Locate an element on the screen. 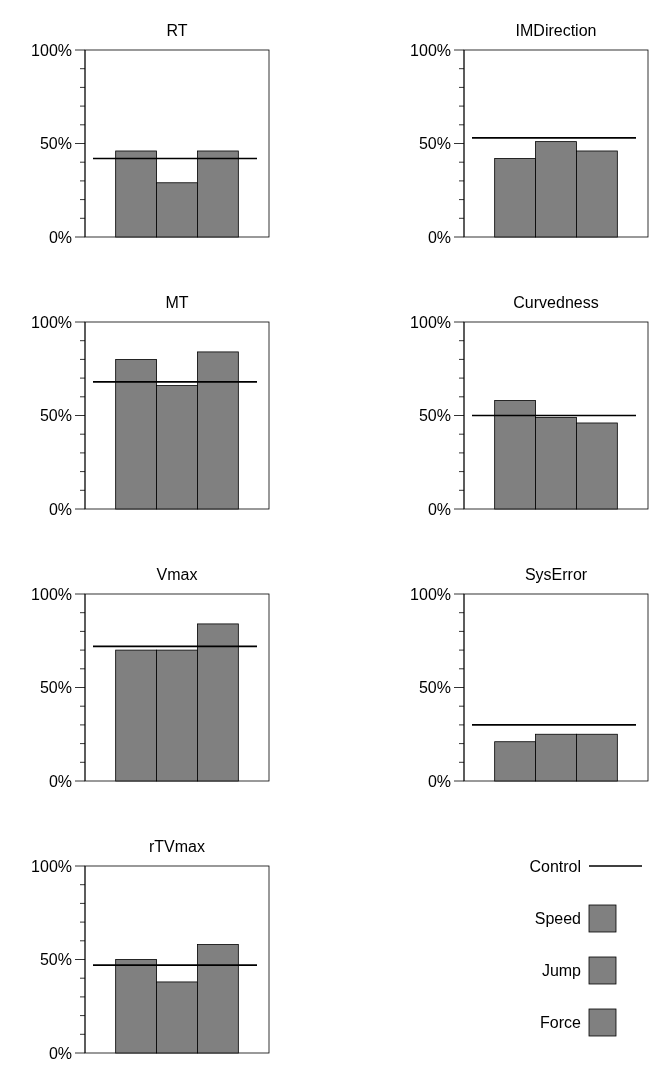  legend-label: Speed is located at coordinates (557, 918).